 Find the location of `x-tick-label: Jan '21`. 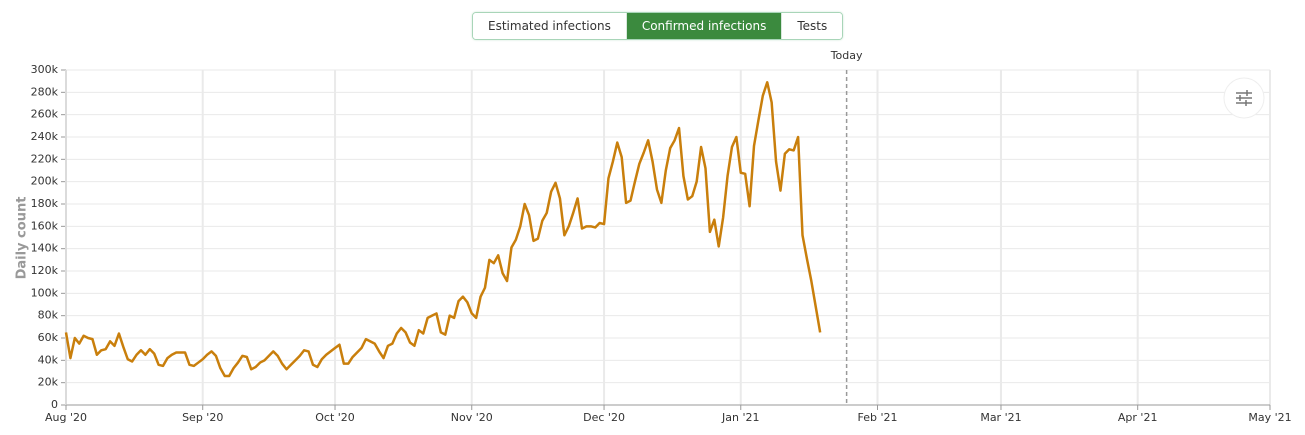

x-tick-label: Jan '21 is located at coordinates (740, 417).